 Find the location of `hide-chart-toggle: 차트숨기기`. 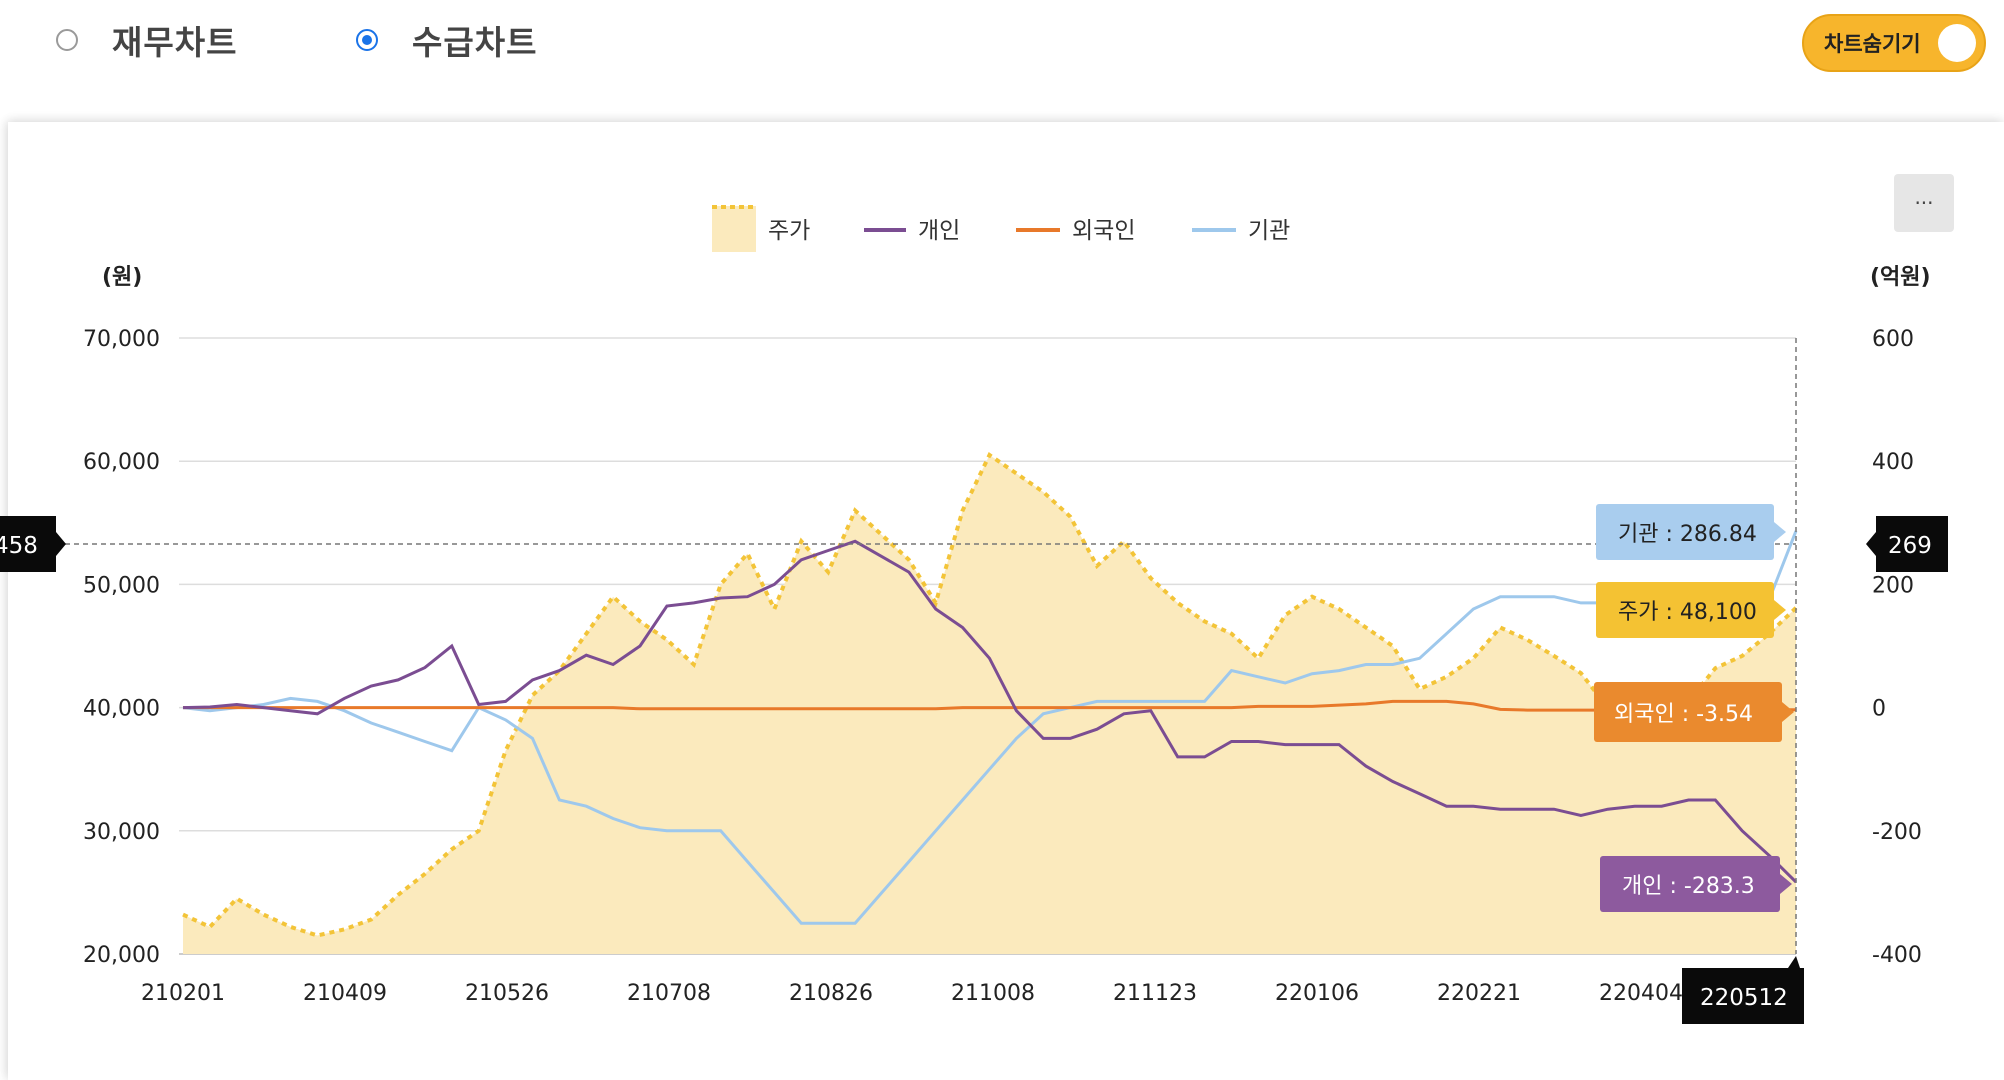

hide-chart-toggle: 차트숨기기 is located at coordinates (1894, 43).